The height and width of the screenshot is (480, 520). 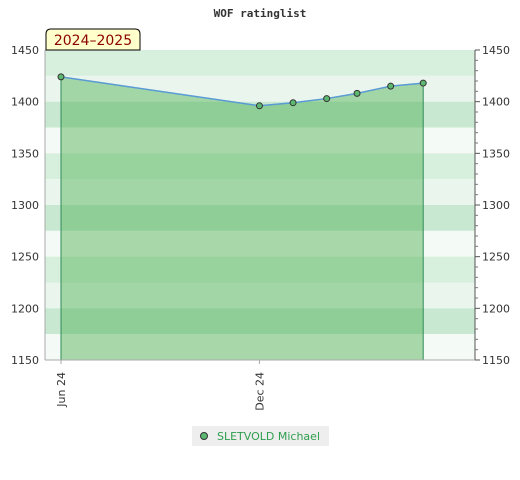 I want to click on legend-box, so click(x=260, y=436).